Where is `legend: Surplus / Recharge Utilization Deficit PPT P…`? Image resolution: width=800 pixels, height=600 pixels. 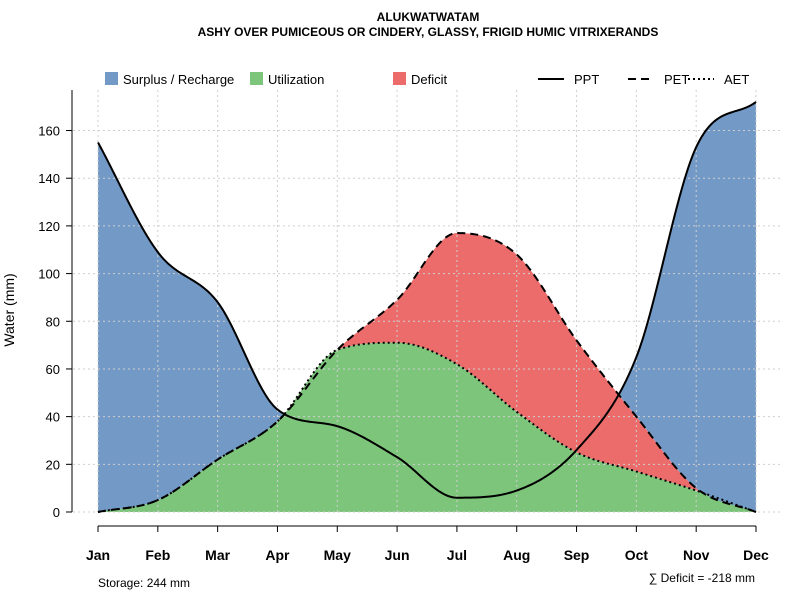
legend: Surplus / Recharge Utilization Deficit PPT P… is located at coordinates (427, 79).